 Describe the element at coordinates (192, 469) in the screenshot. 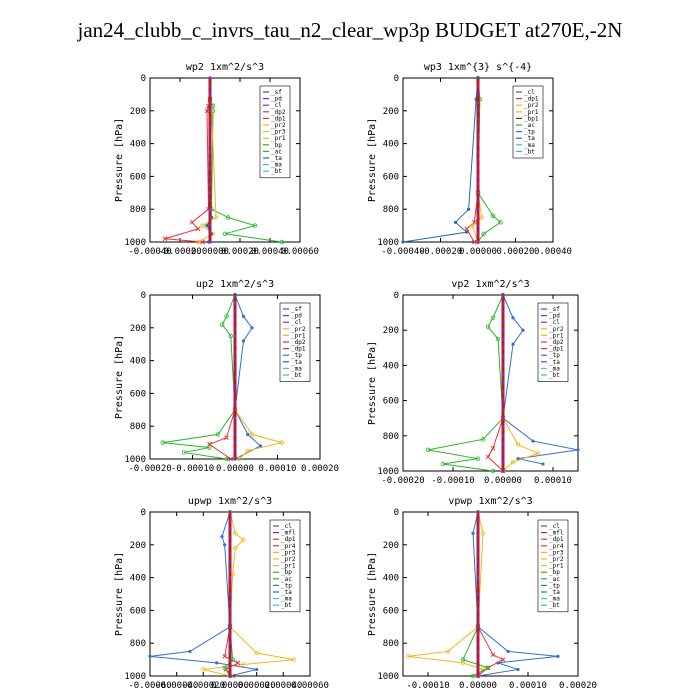

I see `x-tick-label: -0.00010` at that location.